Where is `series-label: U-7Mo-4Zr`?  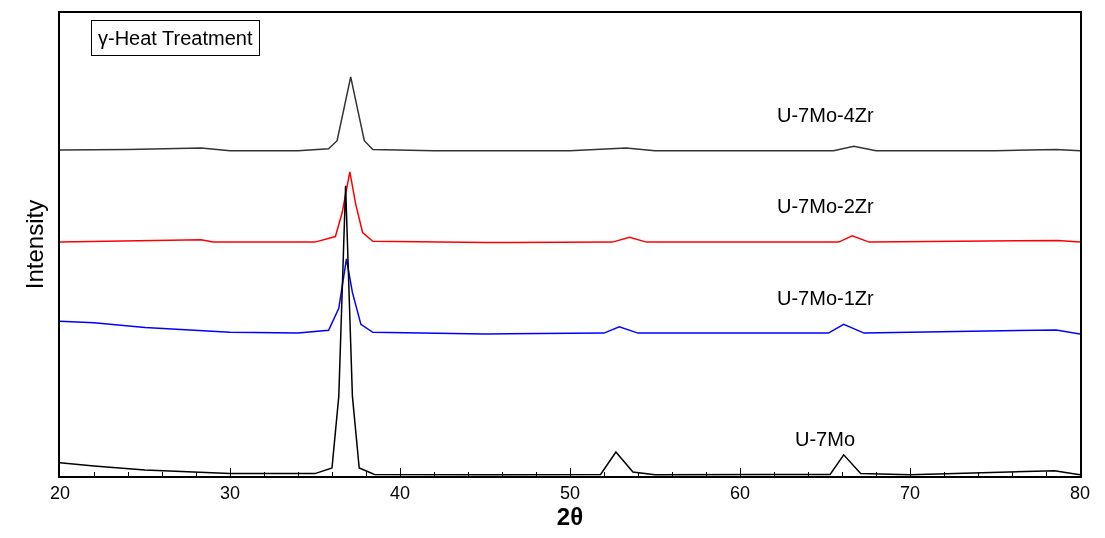 series-label: U-7Mo-4Zr is located at coordinates (826, 115).